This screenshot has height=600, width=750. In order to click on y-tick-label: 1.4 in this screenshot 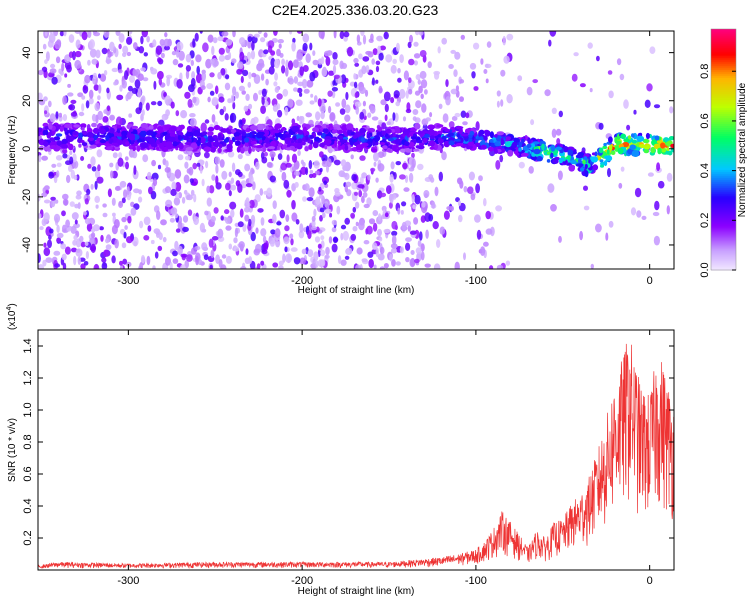, I will do `click(28, 345)`.